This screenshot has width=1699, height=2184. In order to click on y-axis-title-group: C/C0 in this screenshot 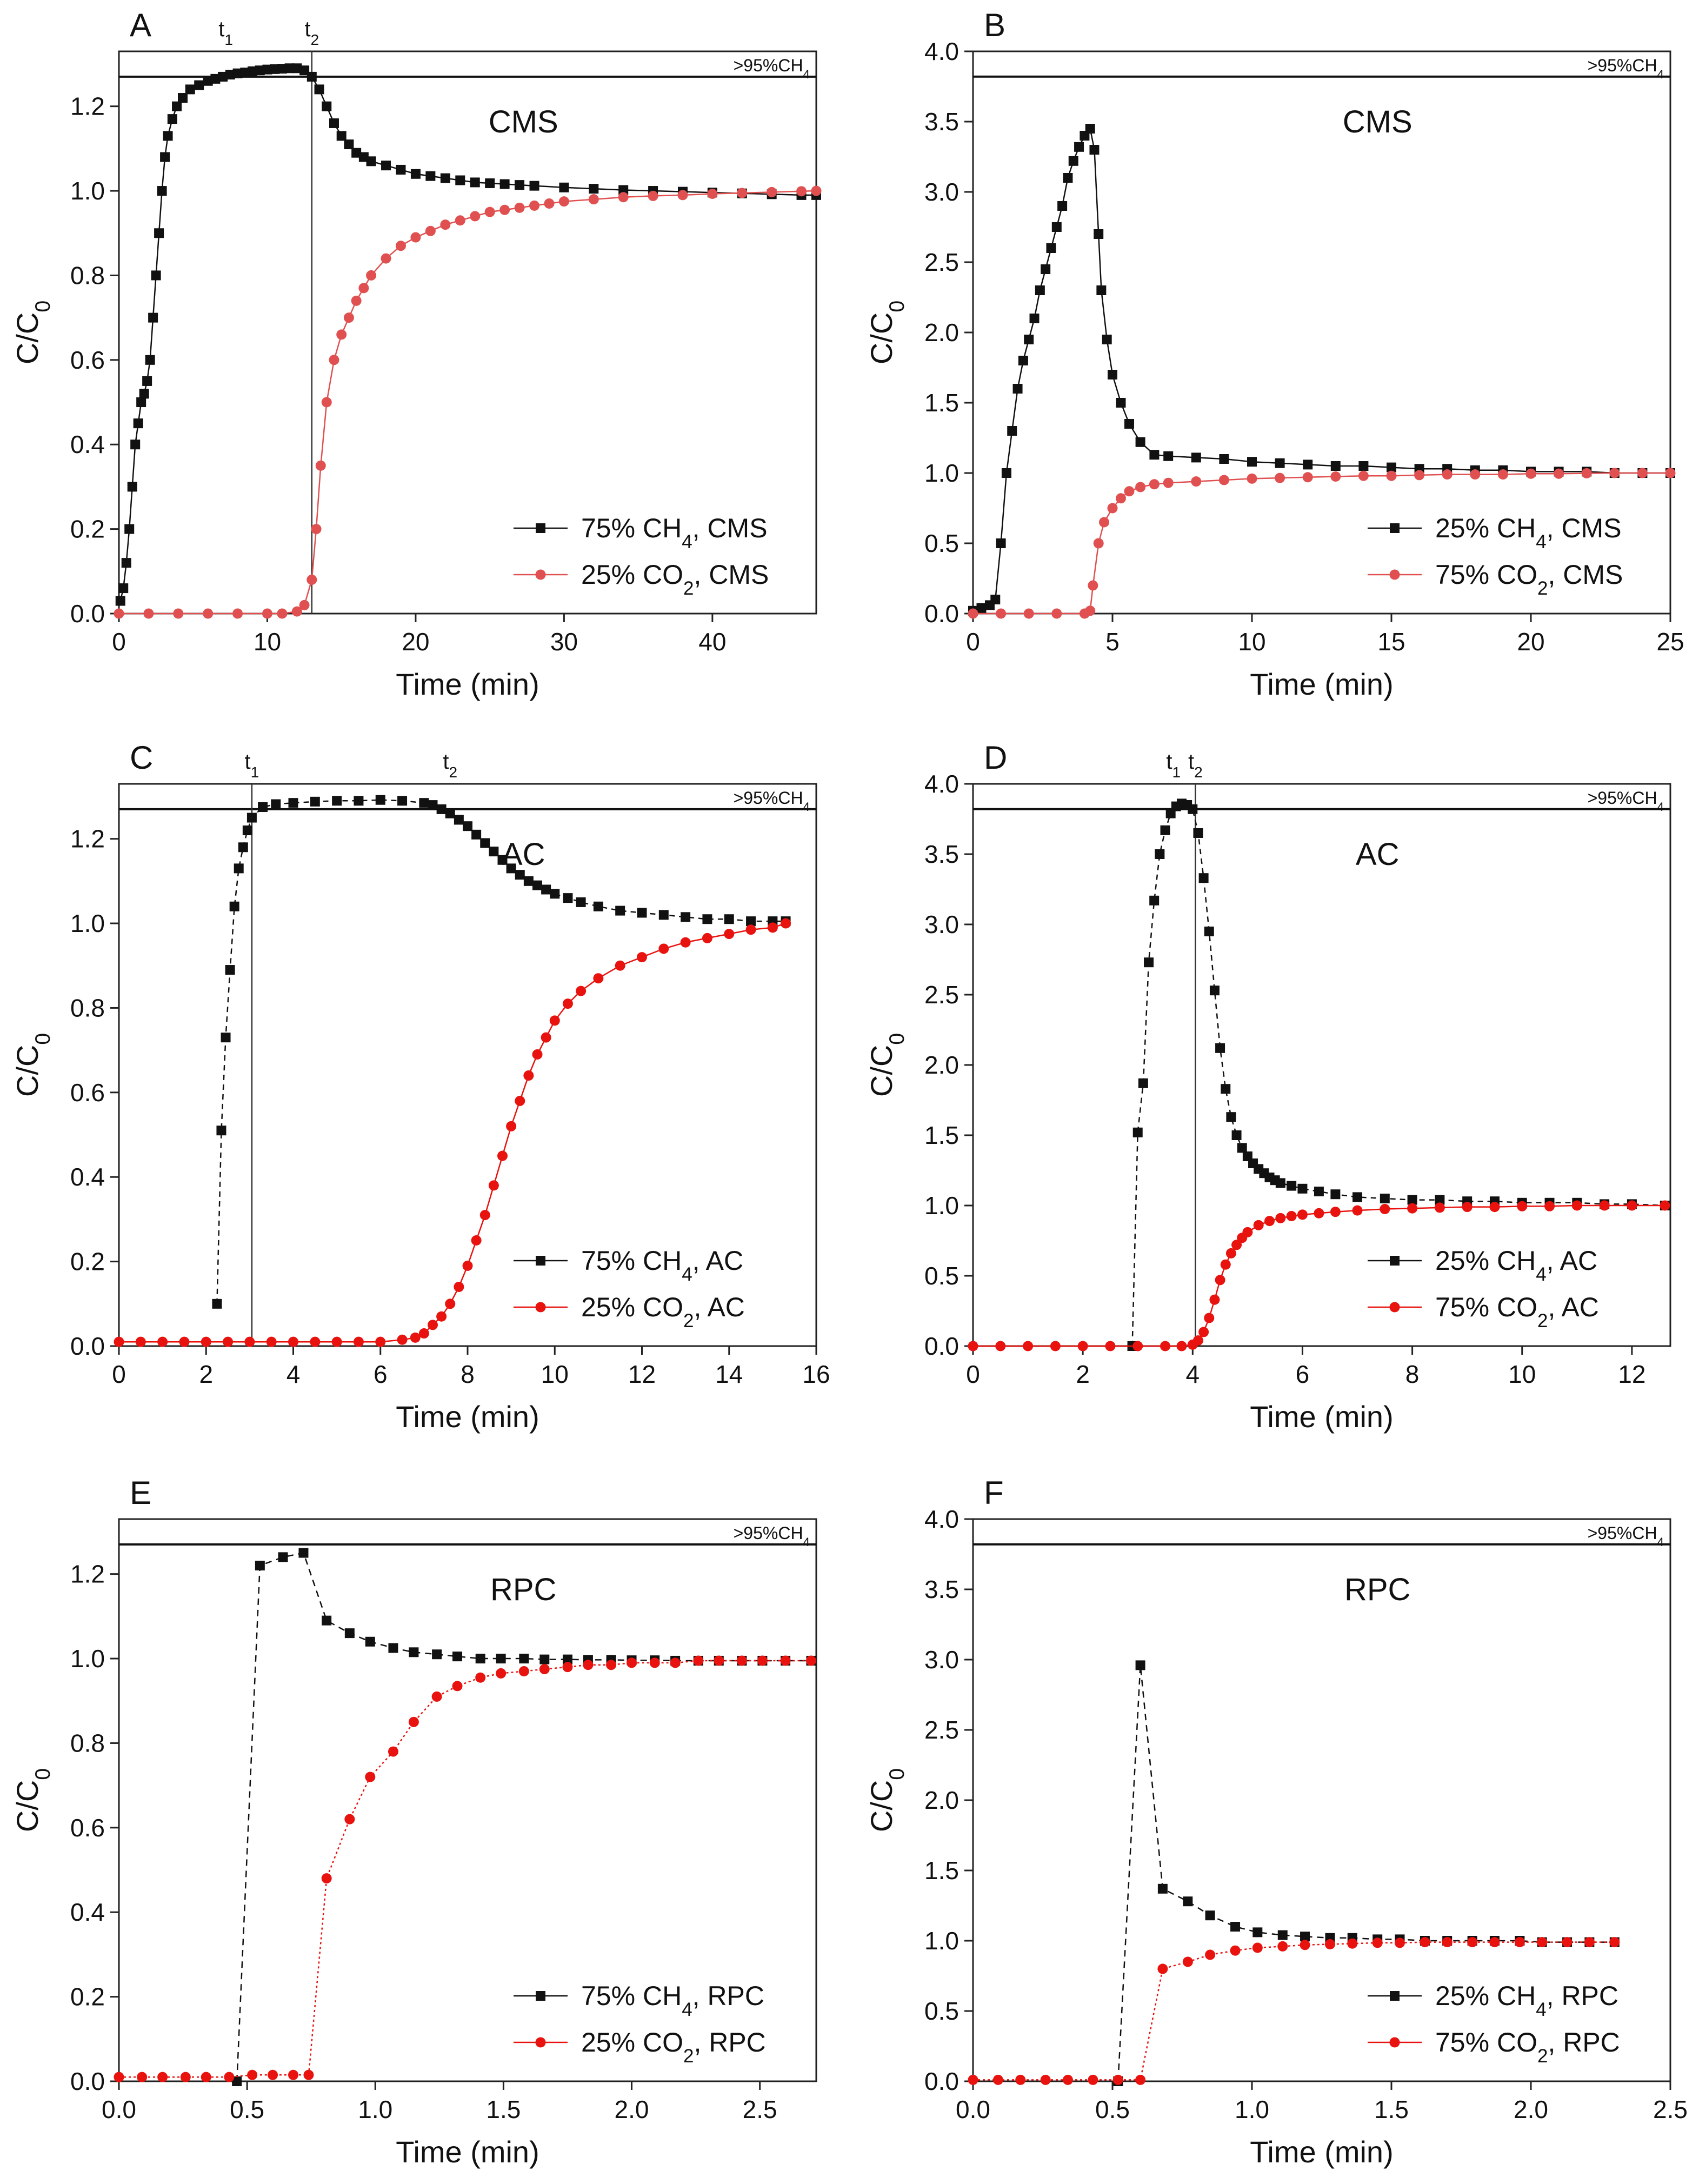, I will do `click(32, 1800)`.